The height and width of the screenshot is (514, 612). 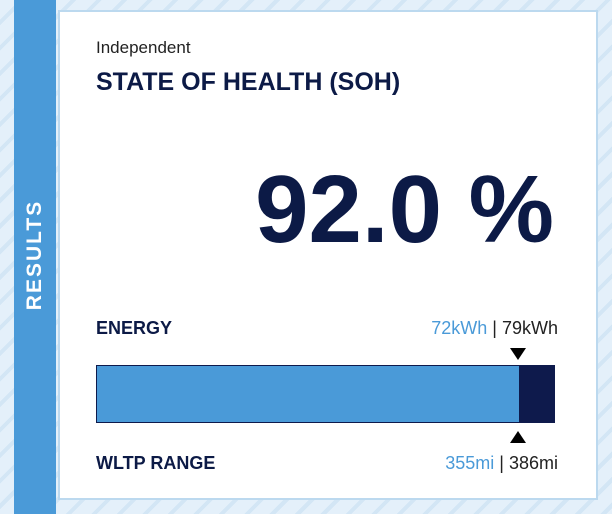 I want to click on side-label: RESULTS, so click(x=34, y=255).